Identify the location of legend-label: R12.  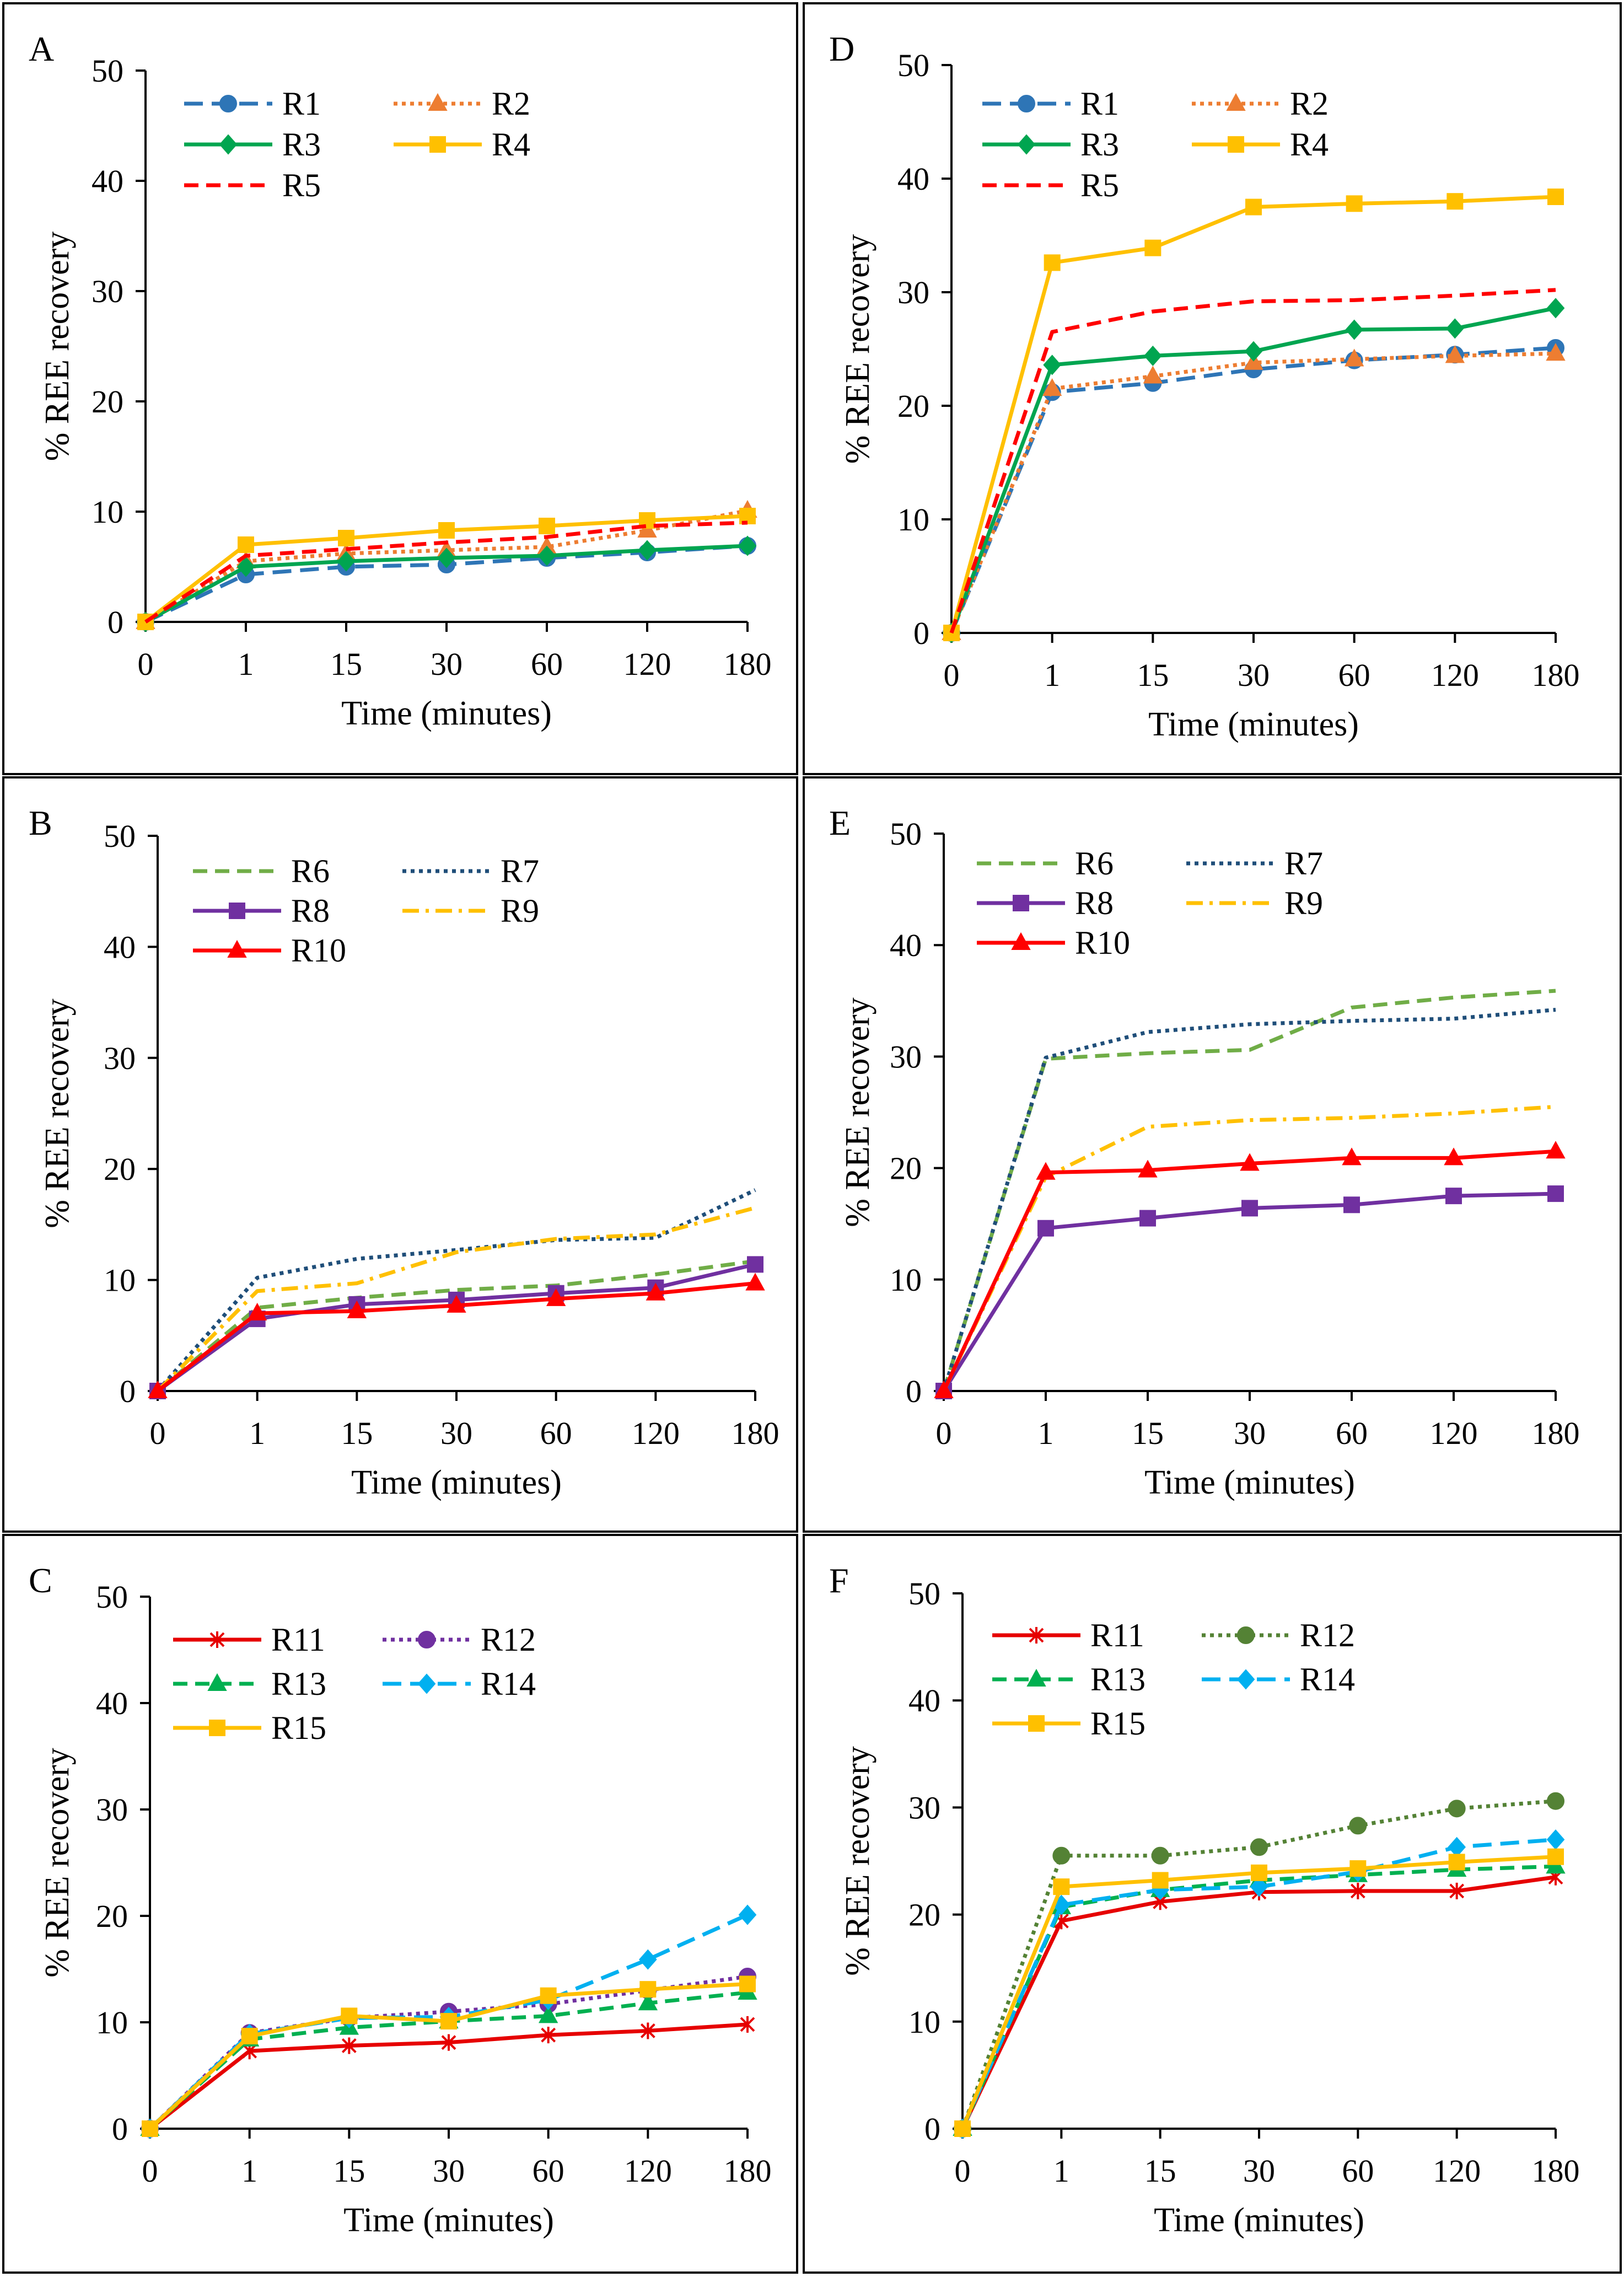
(509, 1639).